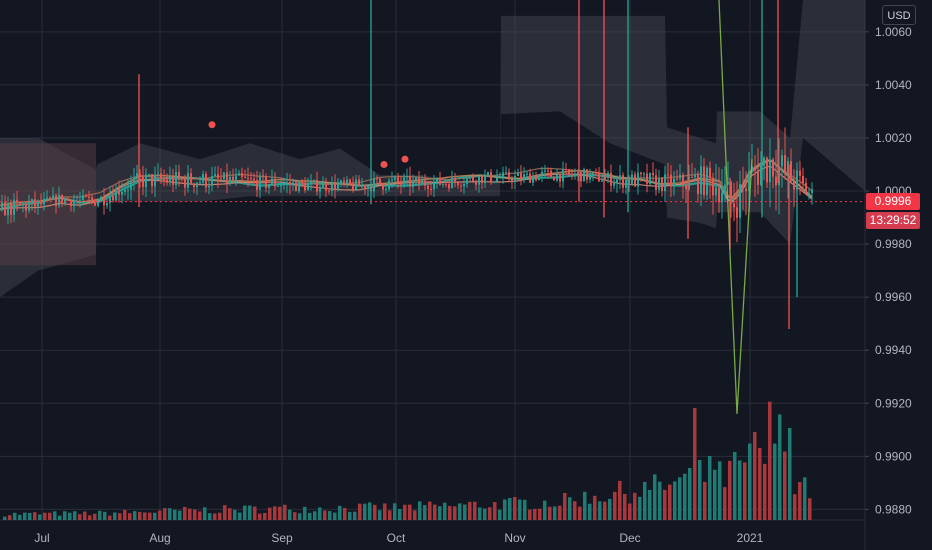  Describe the element at coordinates (899, 15) in the screenshot. I see `currency-button: USD` at that location.